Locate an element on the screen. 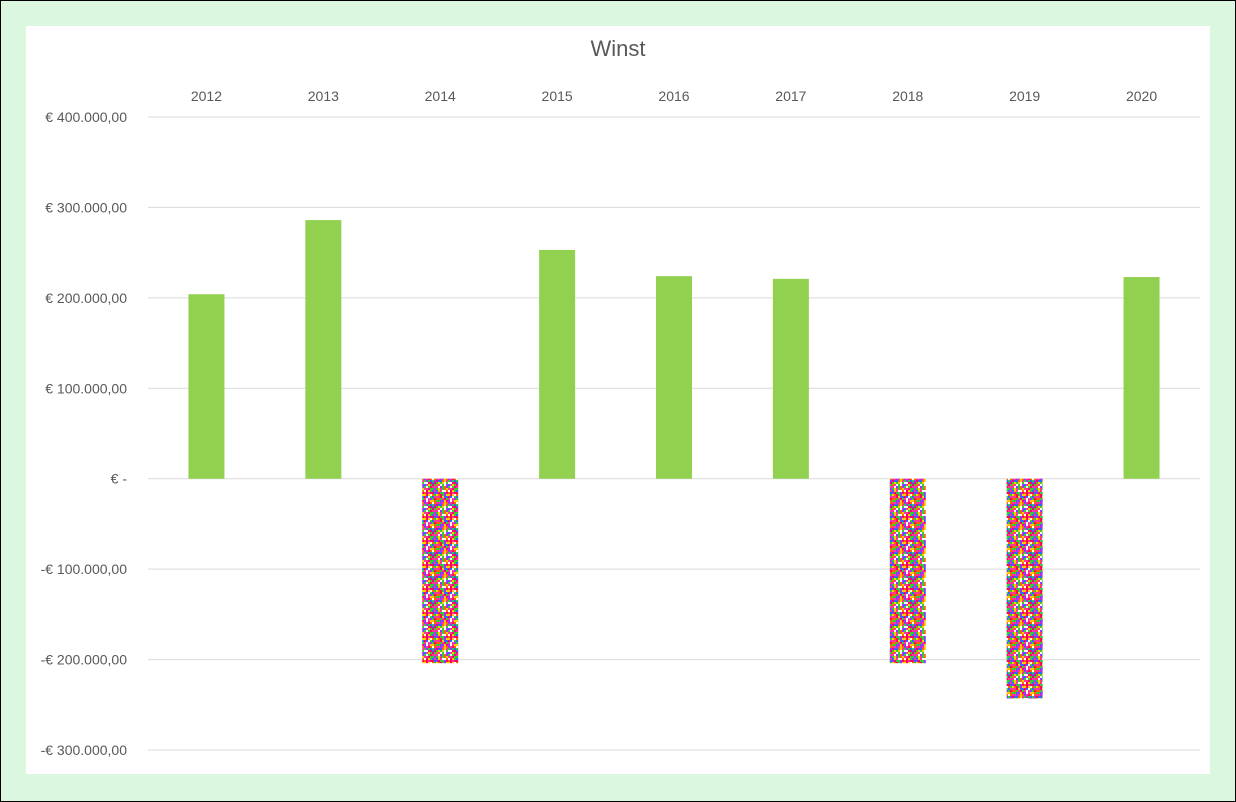  bar-2013 is located at coordinates (323, 349).